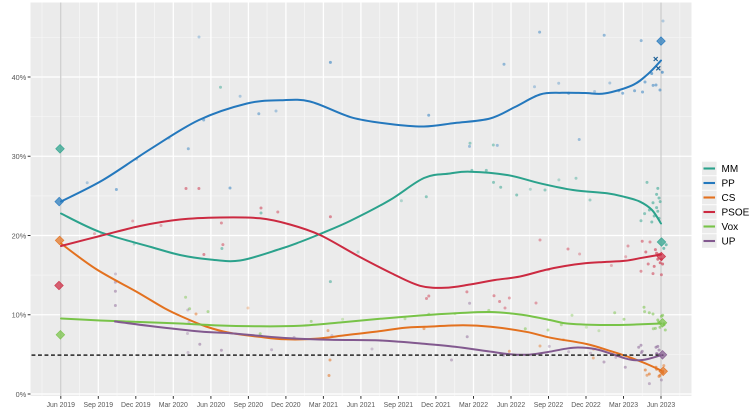  What do you see at coordinates (21, 394) in the screenshot?
I see `svg-text: 0%` at bounding box center [21, 394].